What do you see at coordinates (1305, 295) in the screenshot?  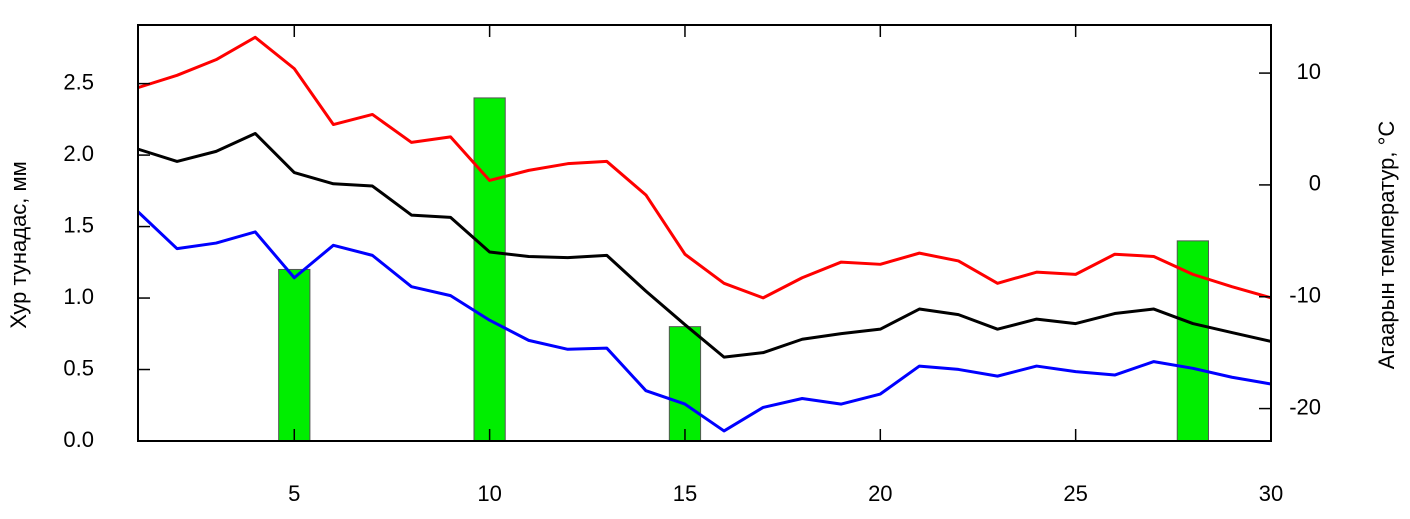 I see `y2-tick-label: -10` at bounding box center [1305, 295].